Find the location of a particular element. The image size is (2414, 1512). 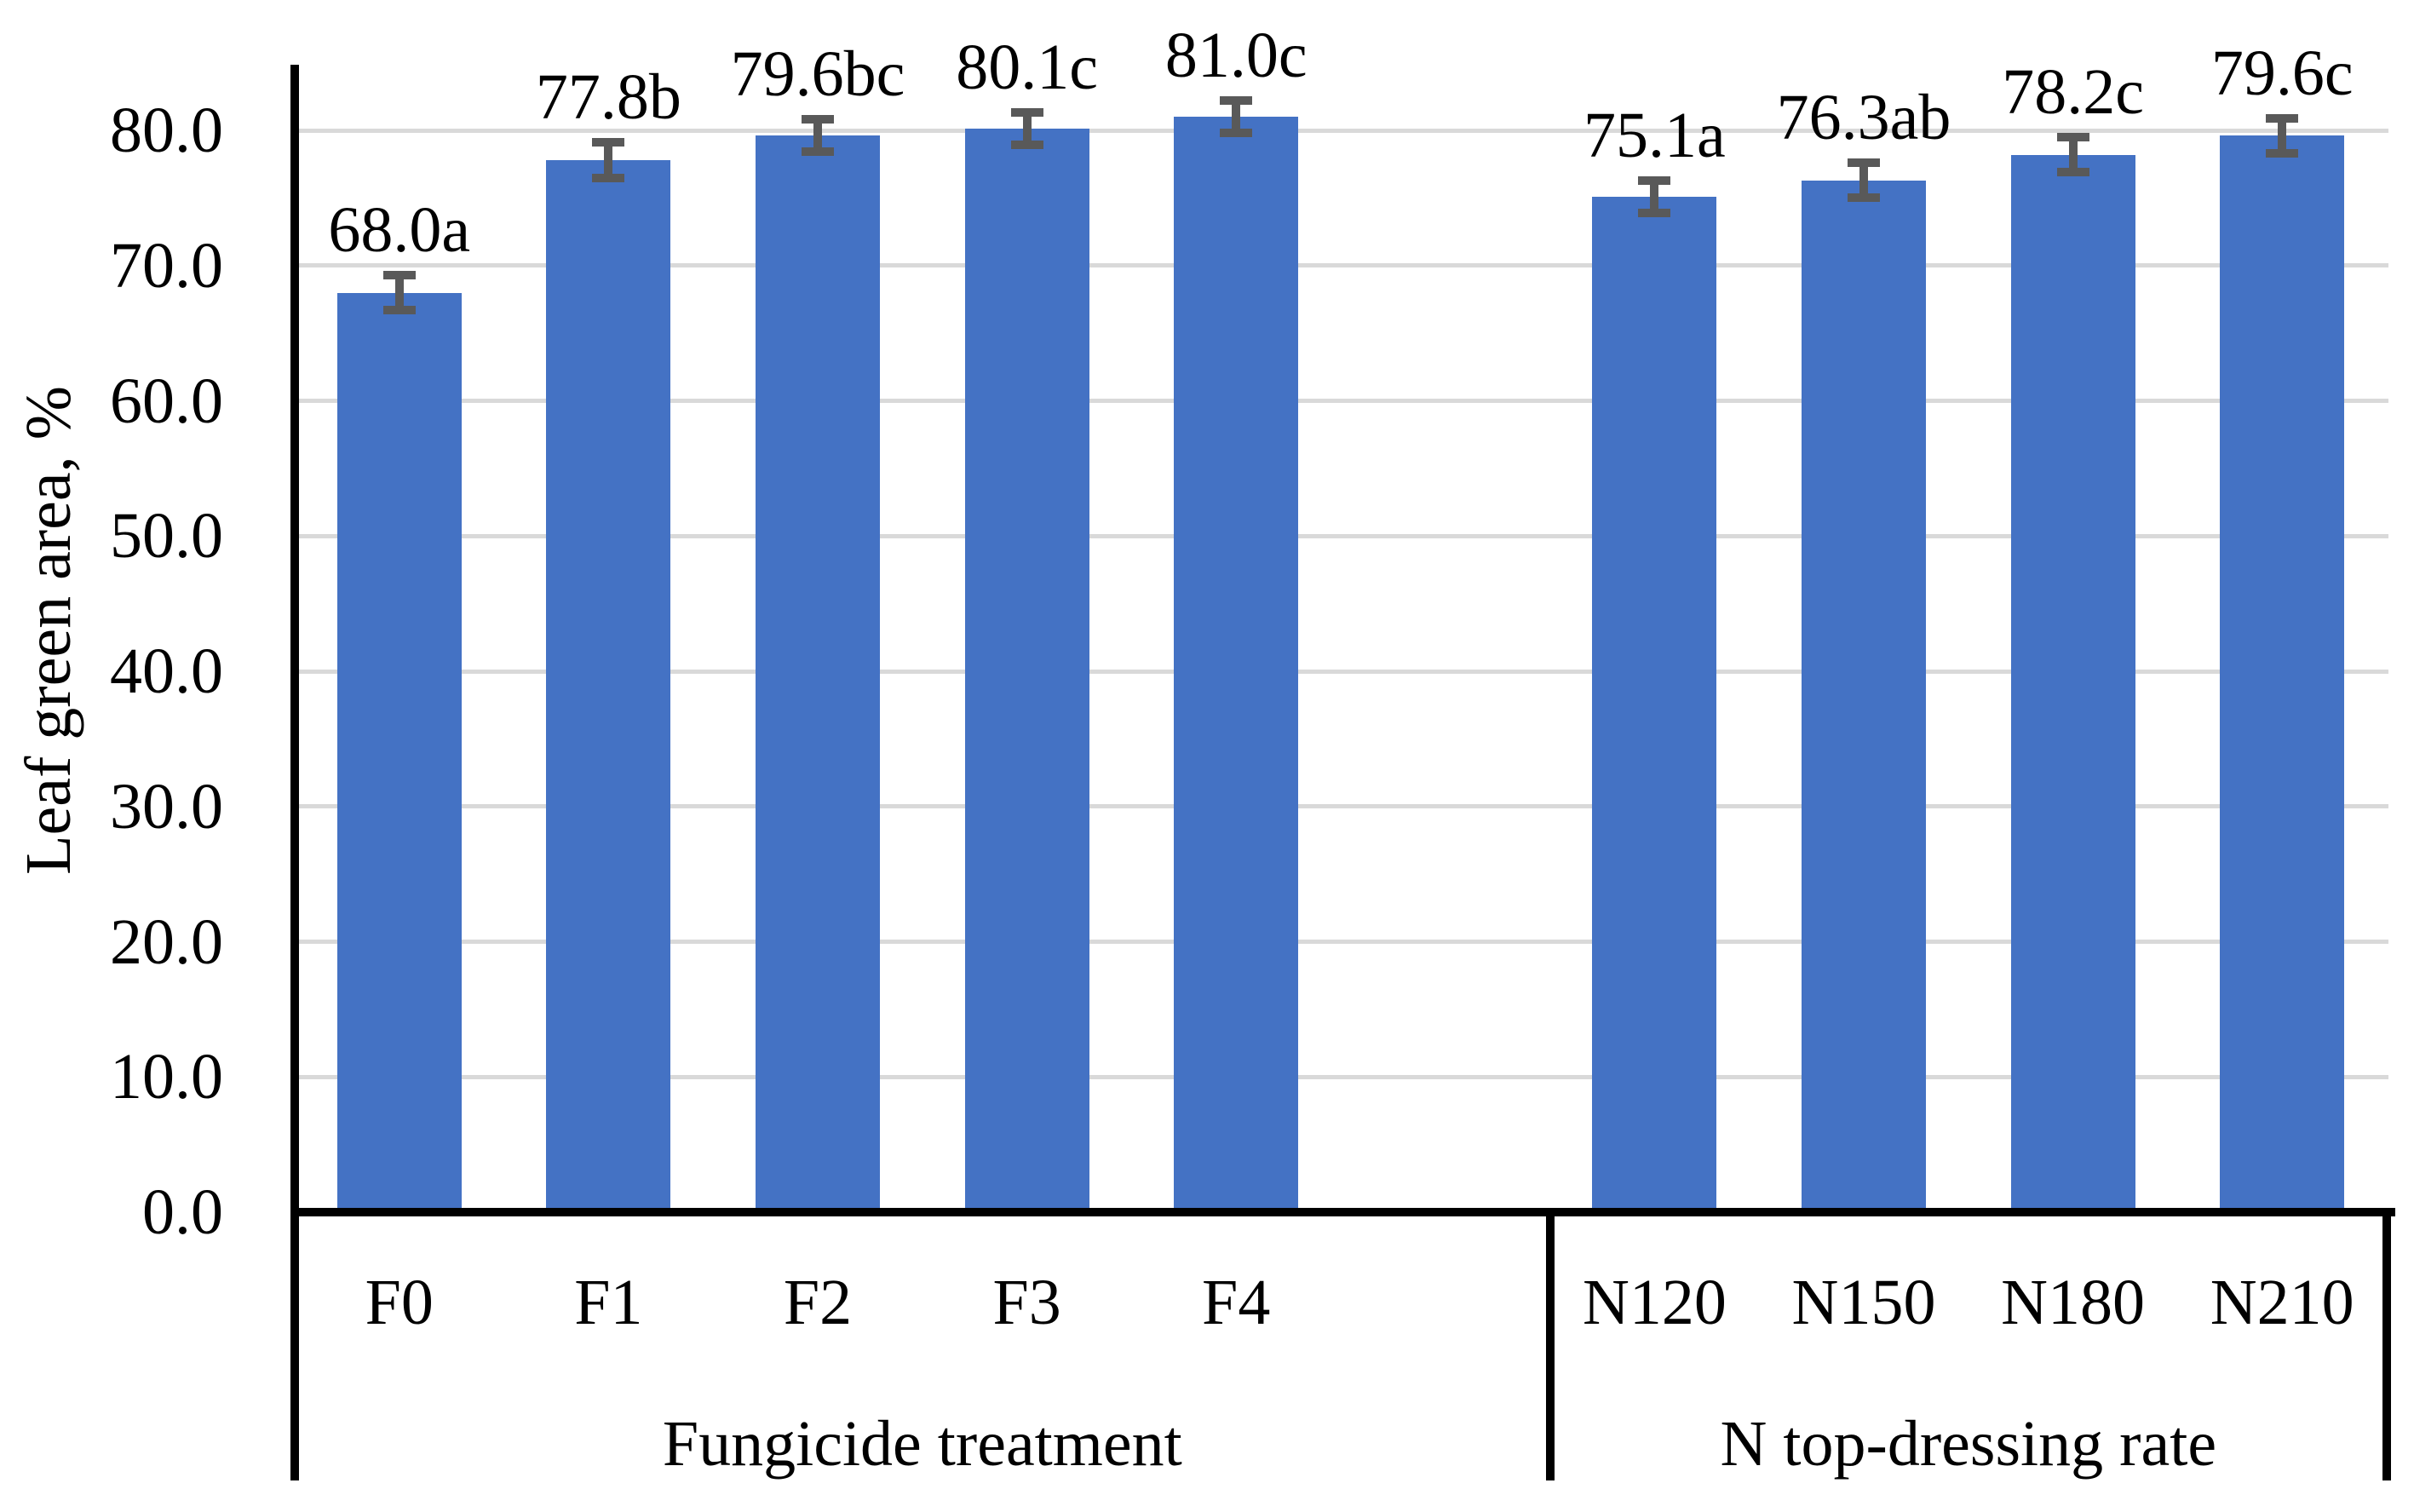

y-tick-label-10.0: 10.0 is located at coordinates (166, 1077).